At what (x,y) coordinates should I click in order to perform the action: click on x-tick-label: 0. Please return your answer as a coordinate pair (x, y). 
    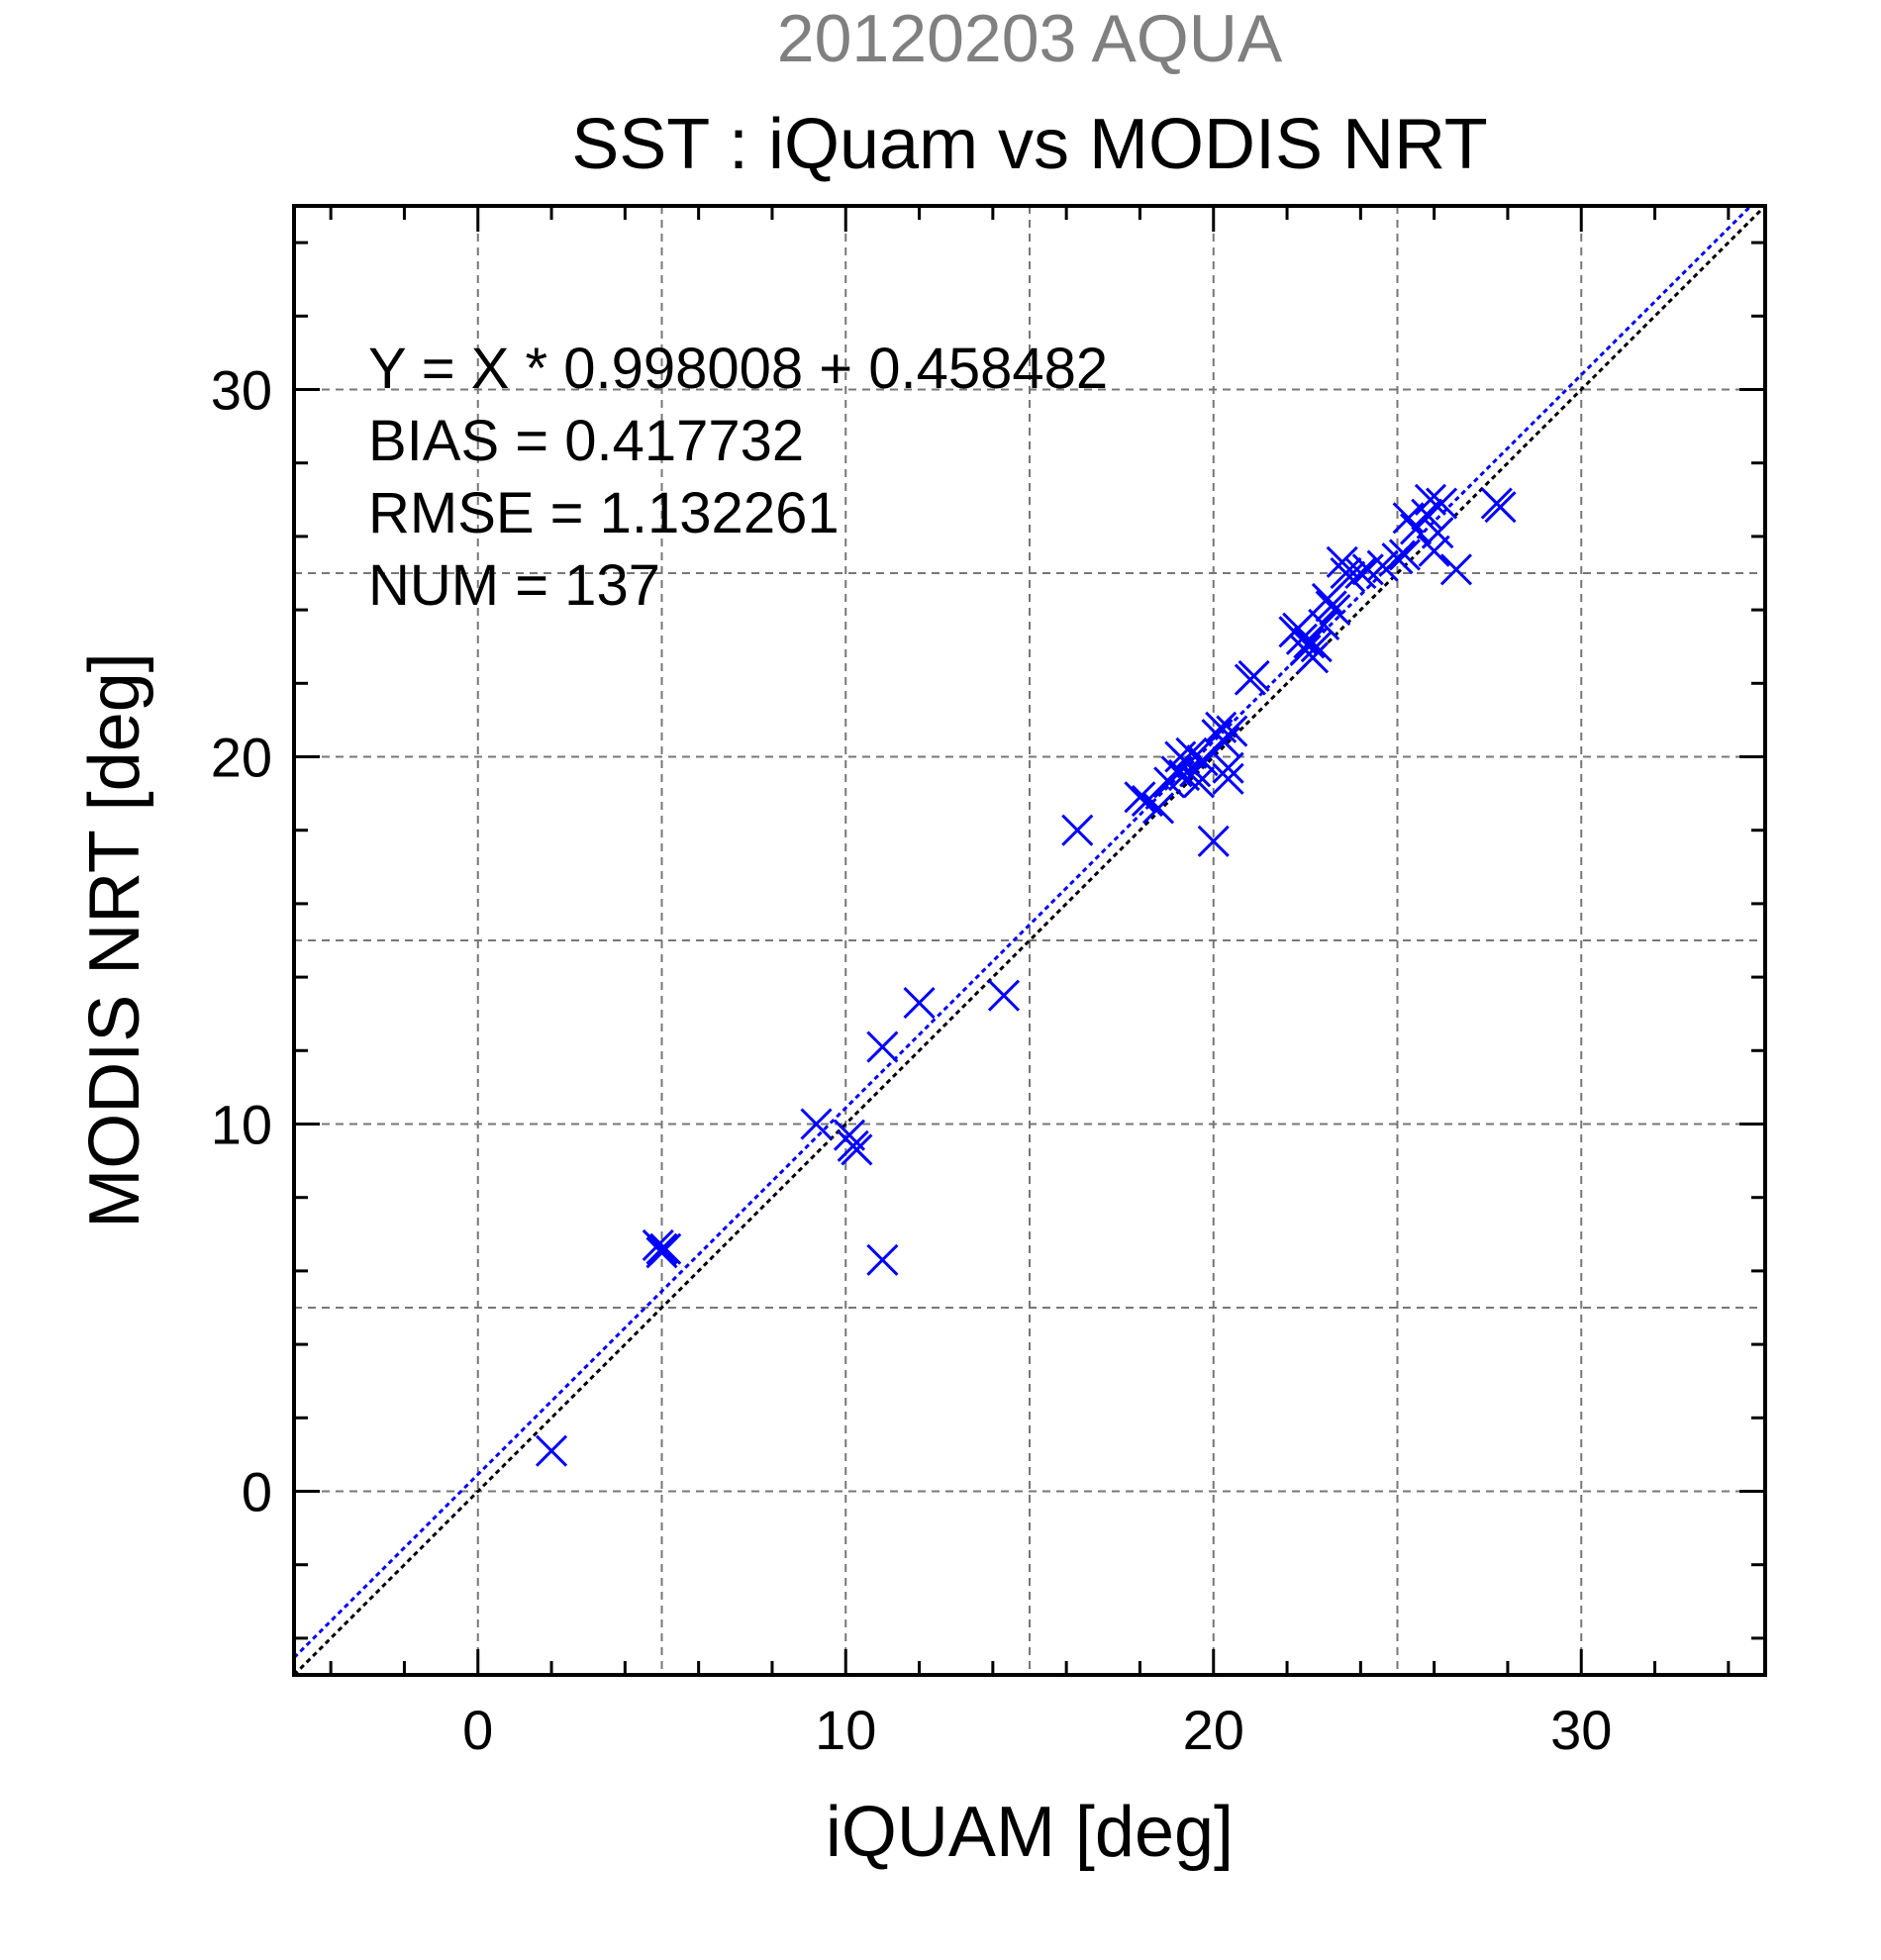
    Looking at the image, I should click on (477, 1730).